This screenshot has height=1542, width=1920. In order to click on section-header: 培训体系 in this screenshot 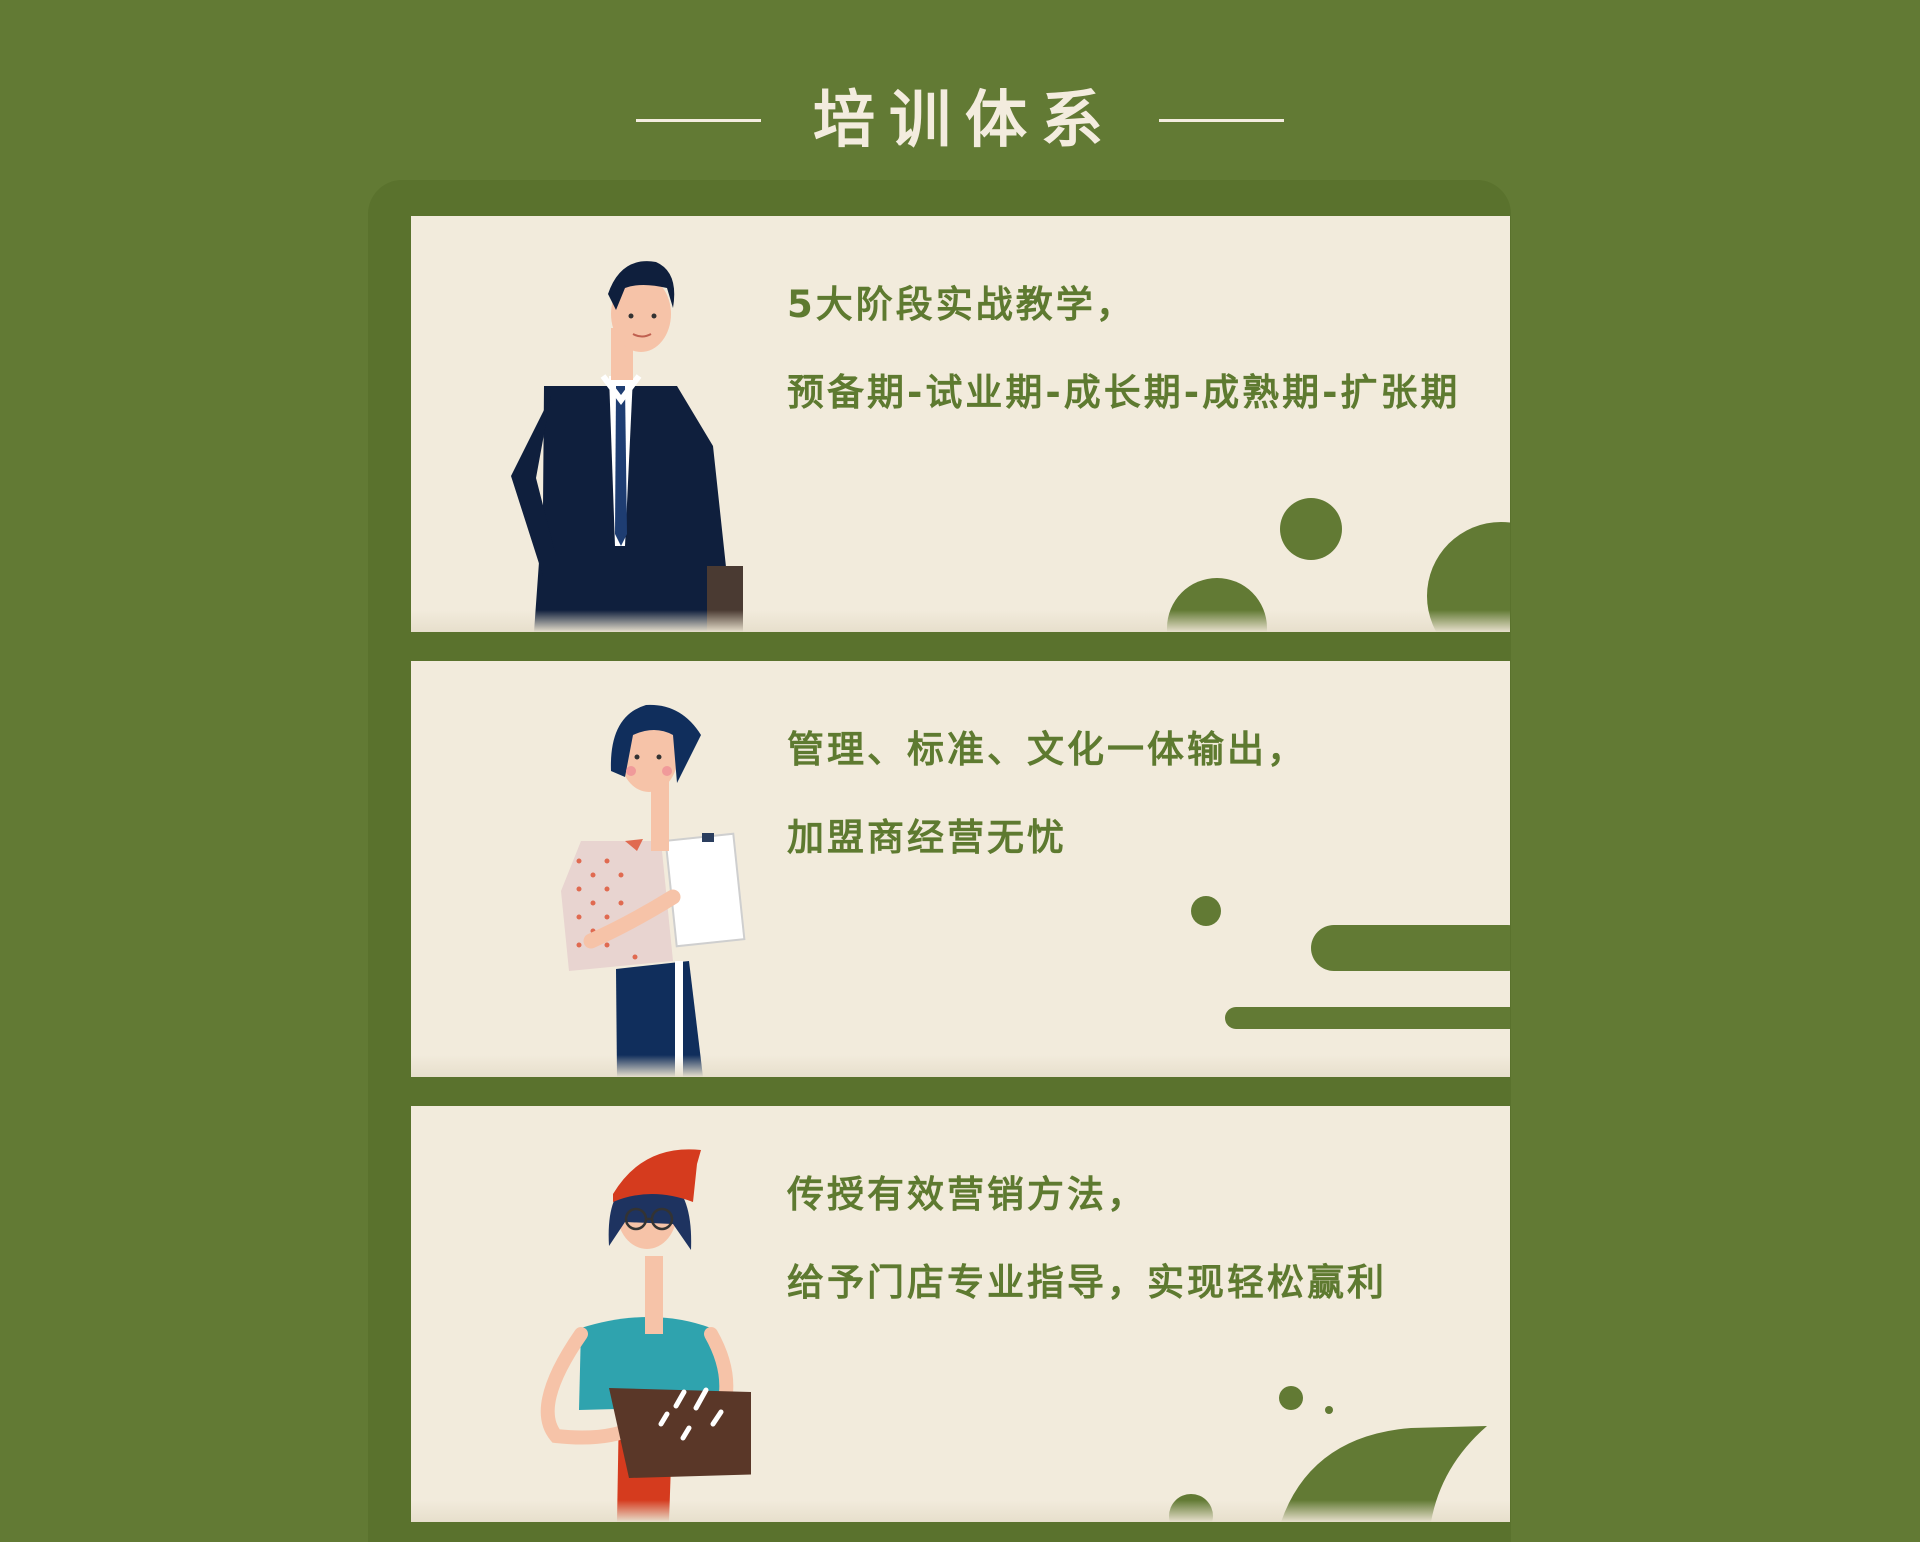, I will do `click(960, 120)`.